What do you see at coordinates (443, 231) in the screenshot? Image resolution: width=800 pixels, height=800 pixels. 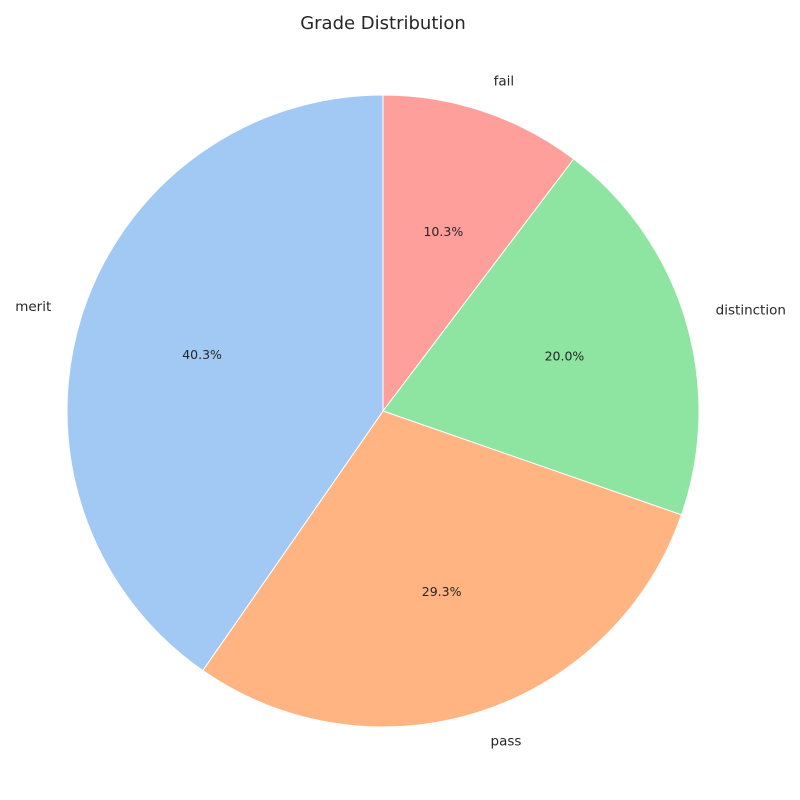 I see `slice-percent-fail: 10.3%` at bounding box center [443, 231].